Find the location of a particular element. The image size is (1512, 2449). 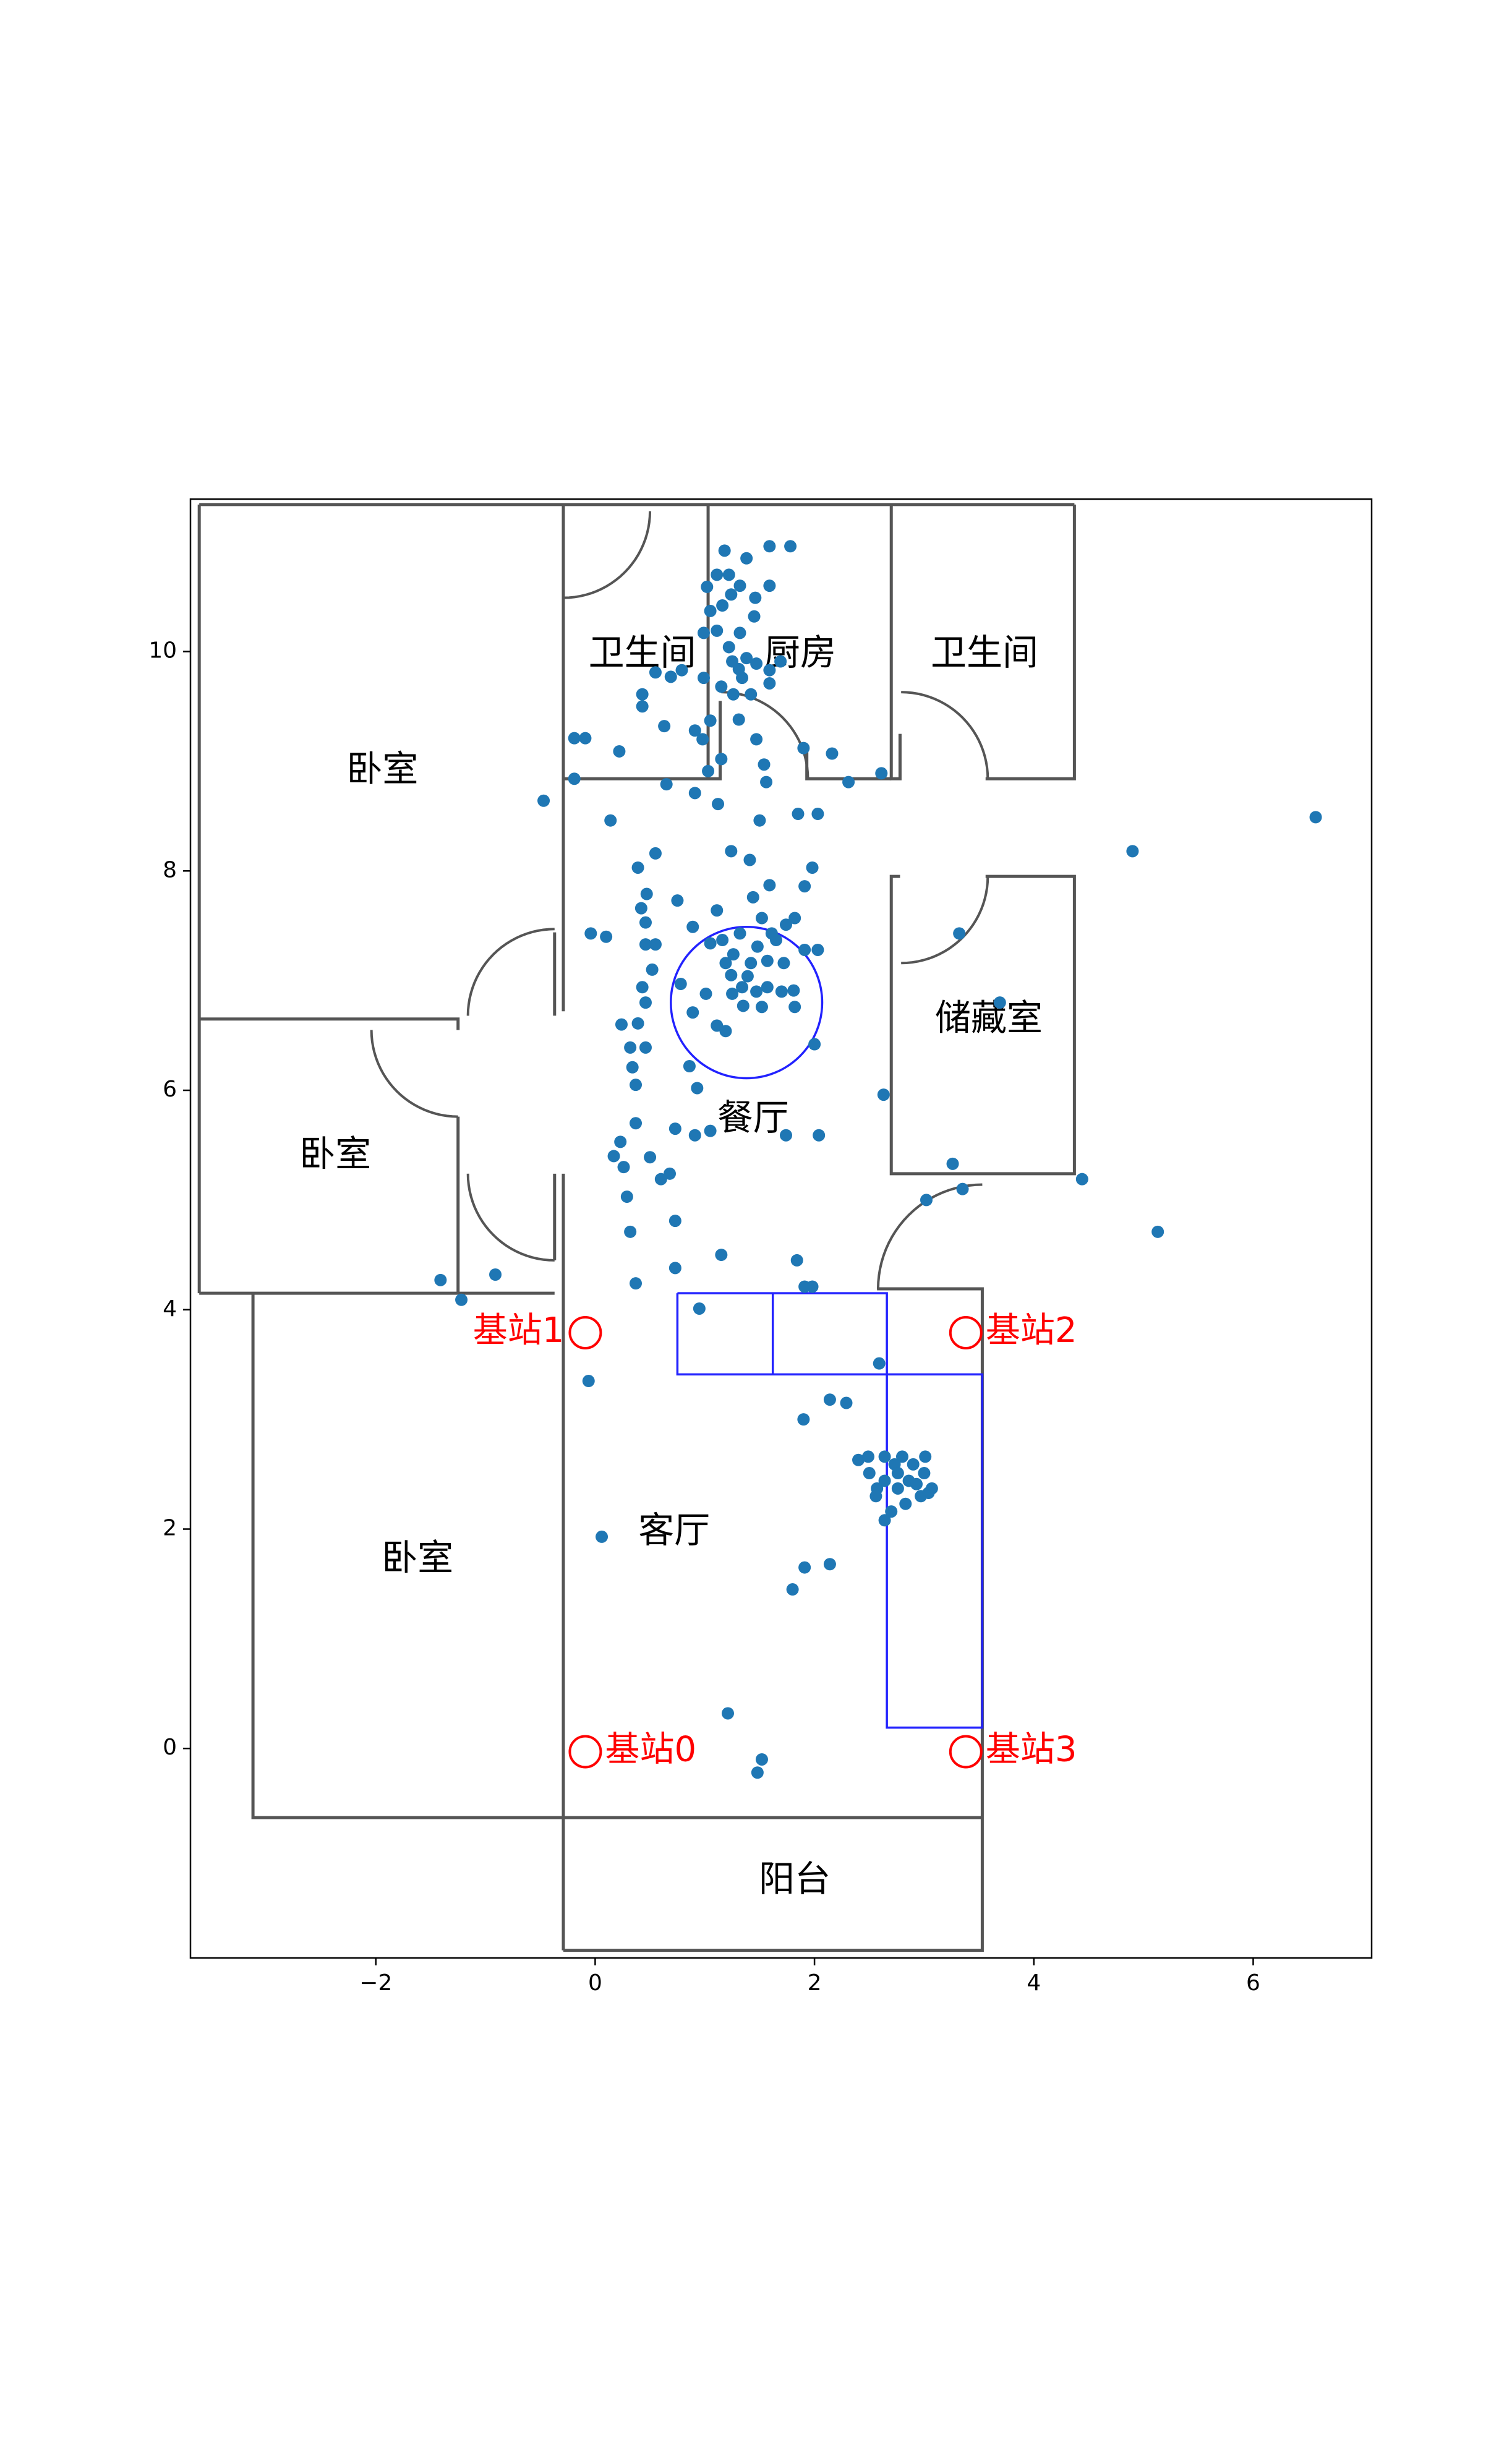

y-tick-label: 8 is located at coordinates (170, 870).